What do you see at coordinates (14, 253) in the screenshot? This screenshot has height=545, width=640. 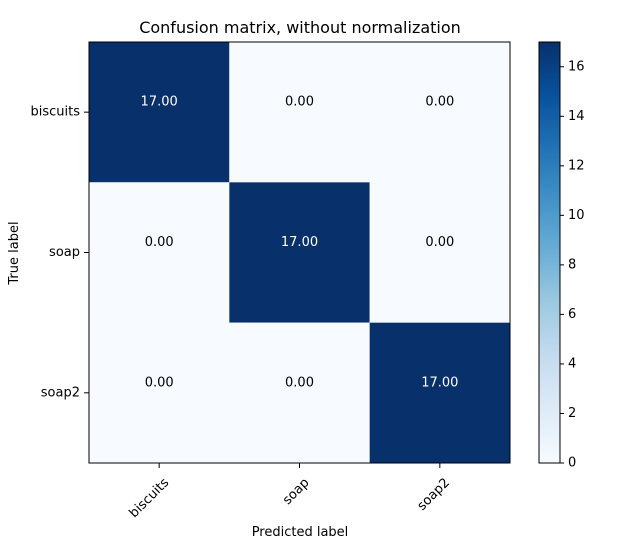 I see `y-axis-label: True label` at bounding box center [14, 253].